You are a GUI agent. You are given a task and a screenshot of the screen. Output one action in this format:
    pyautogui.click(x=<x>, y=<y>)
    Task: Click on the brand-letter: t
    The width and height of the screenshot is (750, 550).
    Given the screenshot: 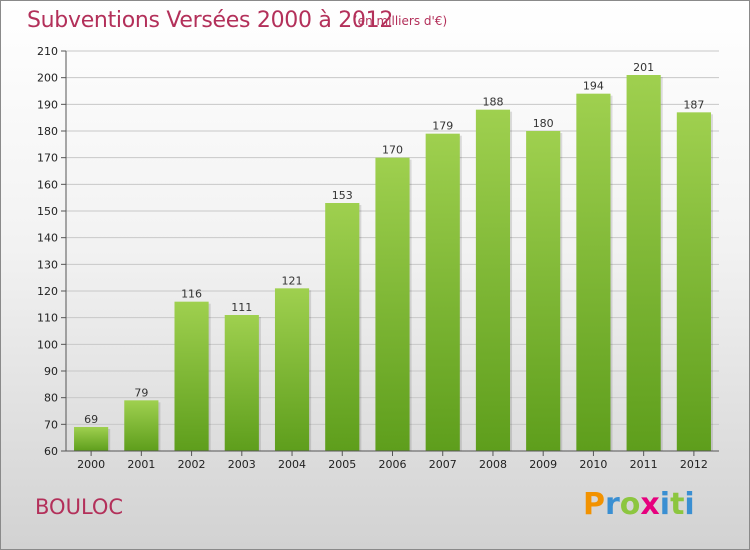 What is the action you would take?
    pyautogui.click(x=677, y=504)
    